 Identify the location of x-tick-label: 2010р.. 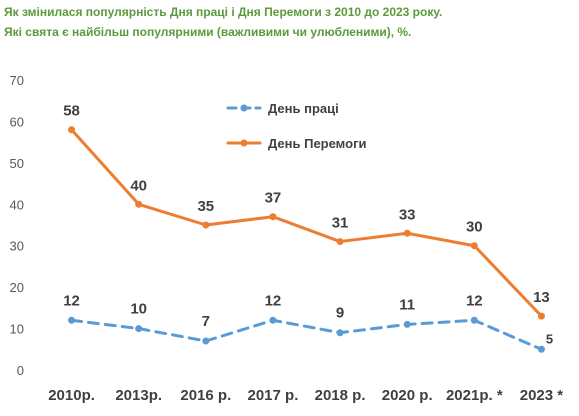
(71, 395).